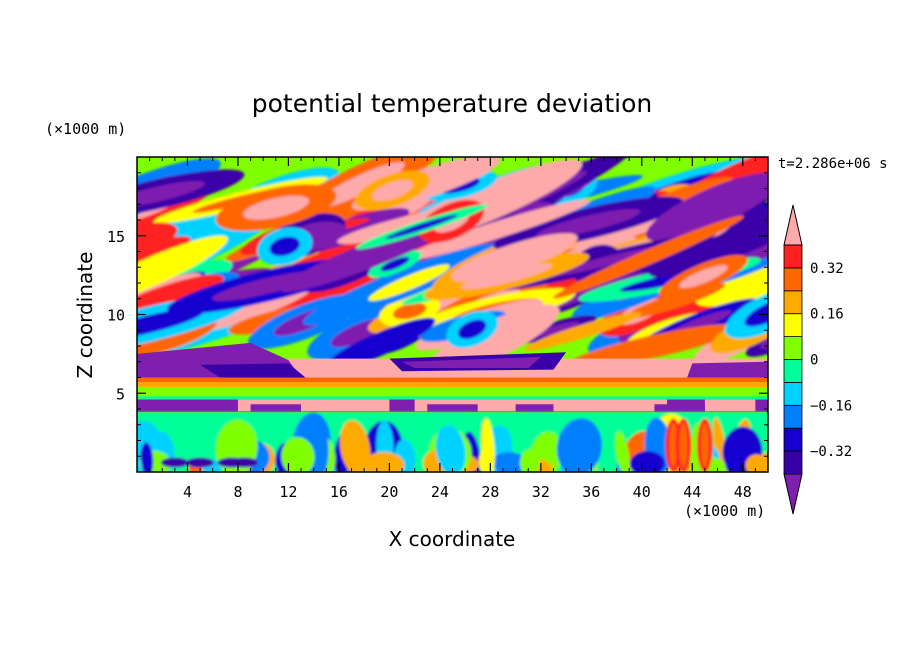 This screenshot has width=904, height=654. Describe the element at coordinates (541, 492) in the screenshot. I see `x-tick-label: 32` at that location.